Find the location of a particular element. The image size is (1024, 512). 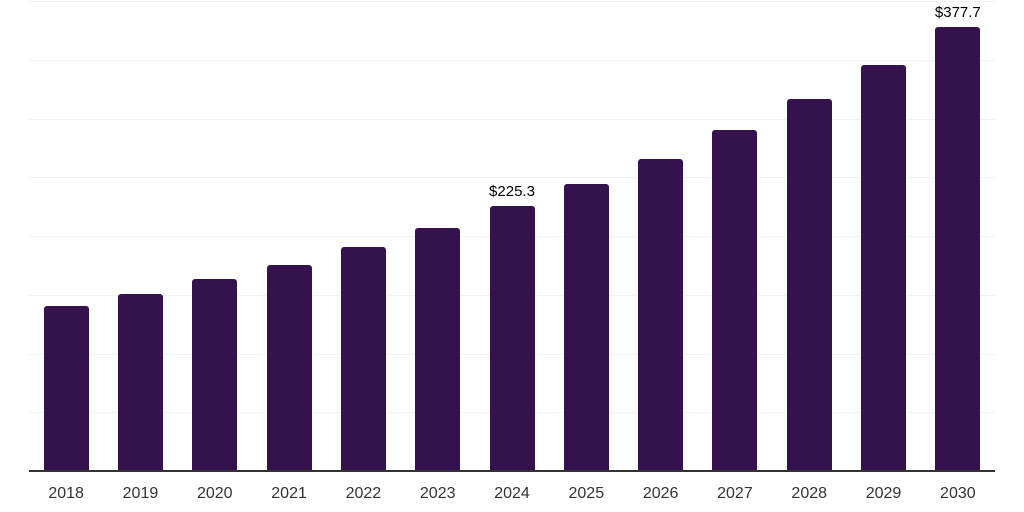

x-tick-label-2020: 2020 is located at coordinates (214, 493).